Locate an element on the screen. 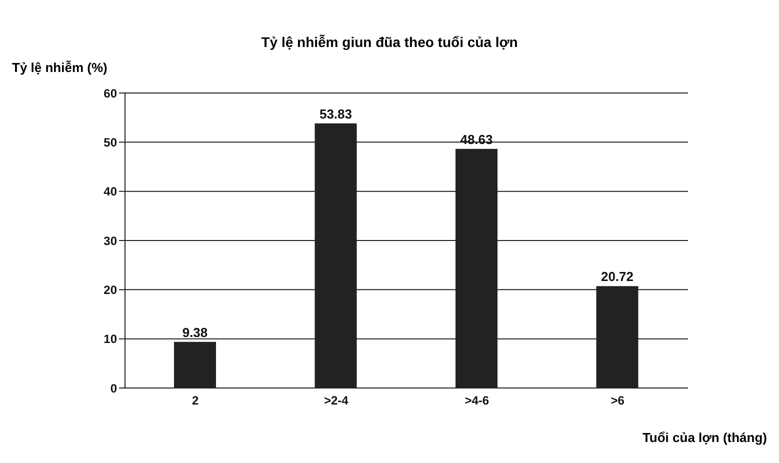 This screenshot has width=779, height=463. data-label: 20.72 is located at coordinates (617, 276).